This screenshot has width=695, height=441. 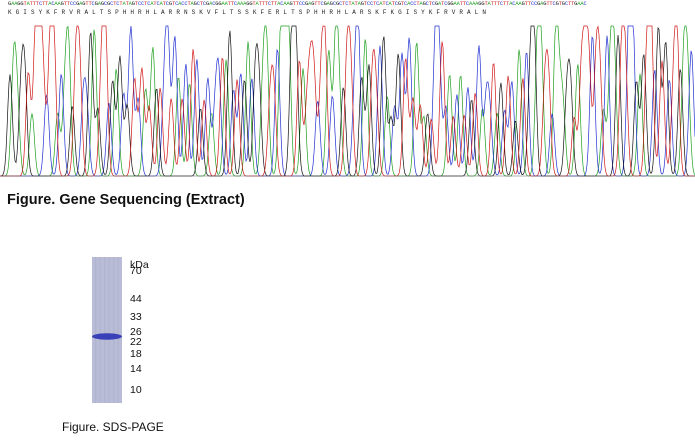 What do you see at coordinates (136, 390) in the screenshot?
I see `gel-marker-label: 10` at bounding box center [136, 390].